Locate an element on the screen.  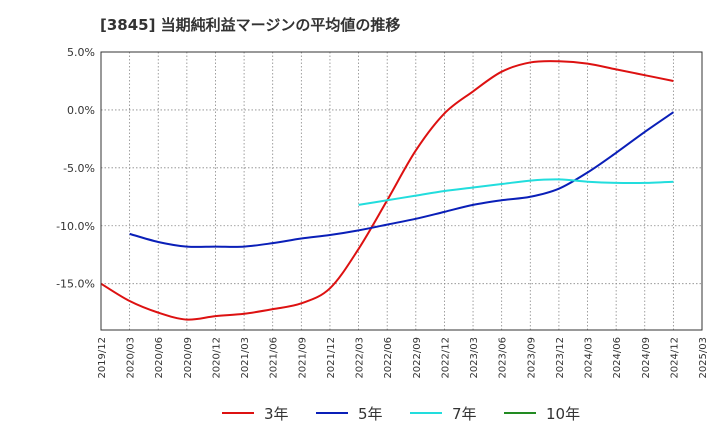
x-tick-label: 2023/06 is located at coordinates (503, 358).